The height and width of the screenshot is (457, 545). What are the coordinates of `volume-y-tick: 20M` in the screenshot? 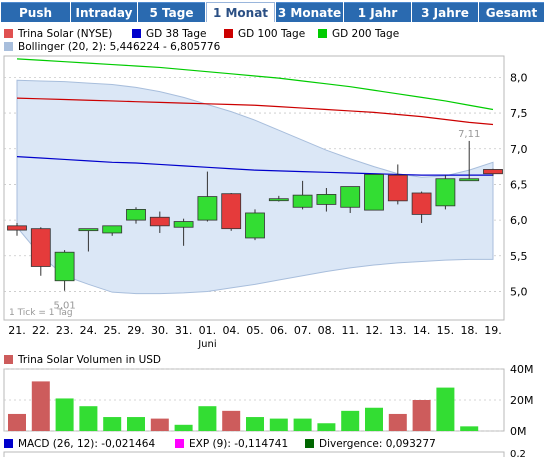 It's located at (522, 400).